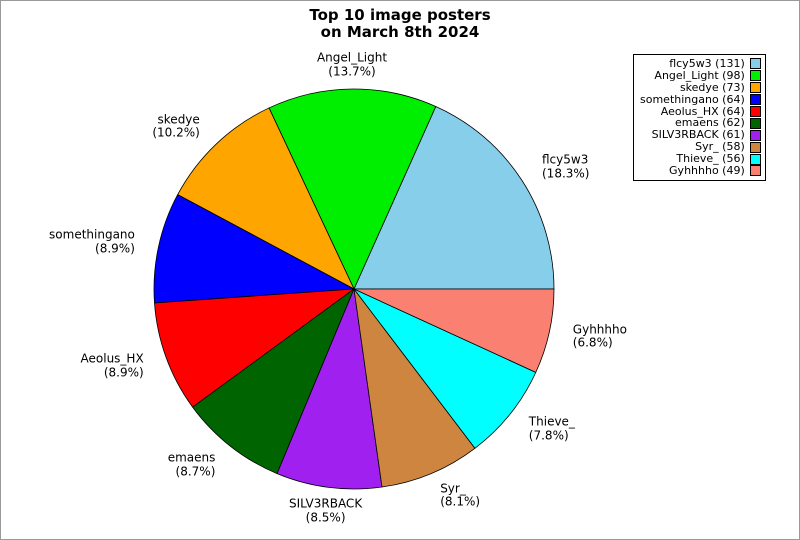 The image size is (800, 540). Describe the element at coordinates (712, 87) in the screenshot. I see `legend-label: skedye (73)` at that location.